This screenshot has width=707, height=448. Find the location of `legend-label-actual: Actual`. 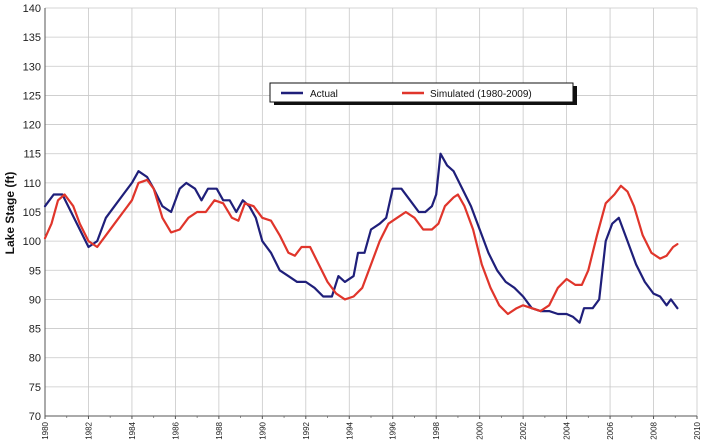

legend-label-actual: Actual is located at coordinates (324, 94).